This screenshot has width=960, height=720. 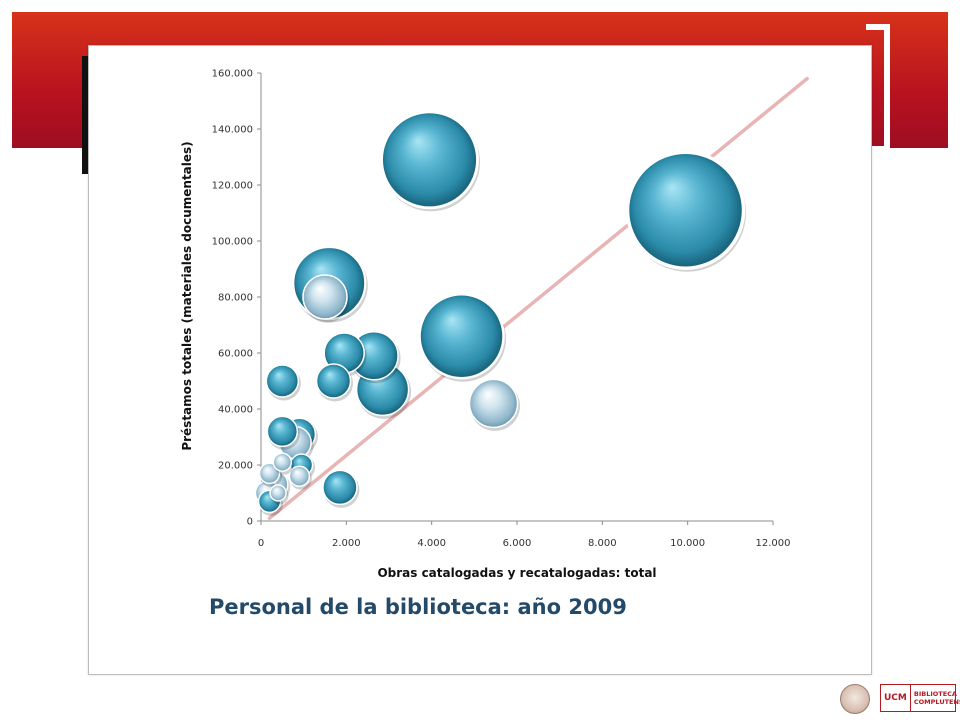 I want to click on y-tick-label: 120.000, so click(x=232, y=186).